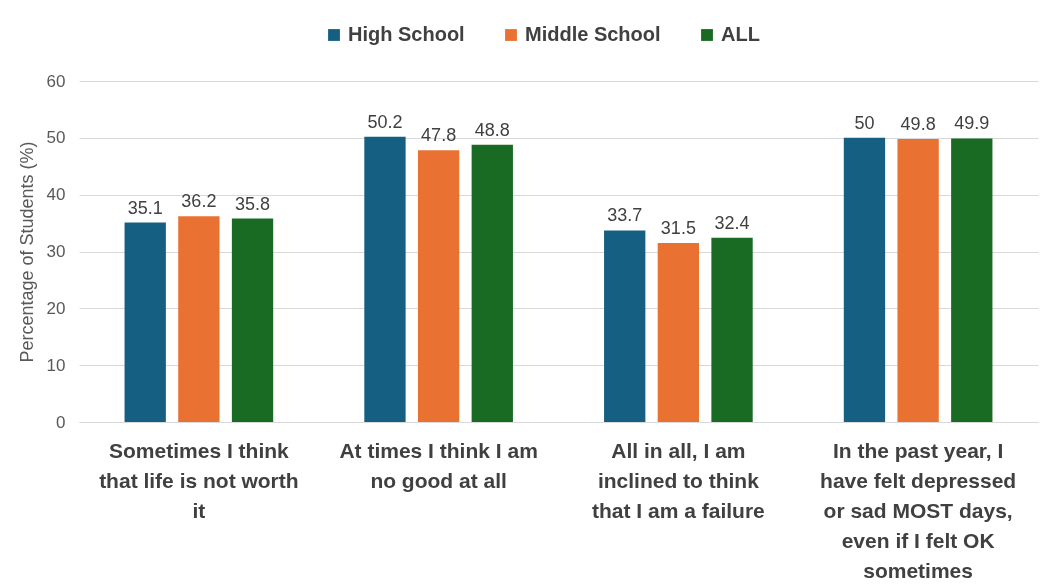 This screenshot has height=587, width=1050. I want to click on y-tick-label: 40, so click(56, 195).